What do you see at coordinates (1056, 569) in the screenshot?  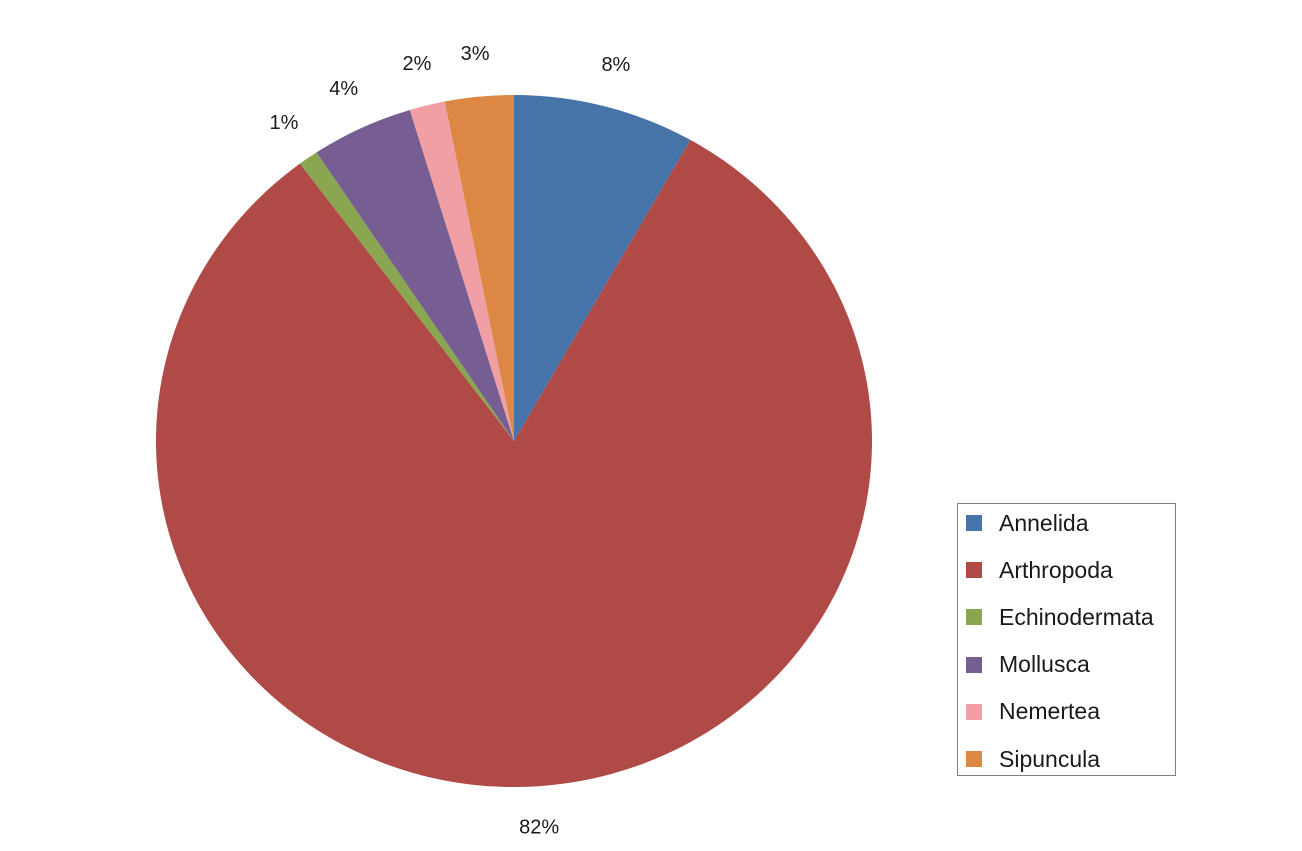 I see `legend-label: Arthropoda` at bounding box center [1056, 569].